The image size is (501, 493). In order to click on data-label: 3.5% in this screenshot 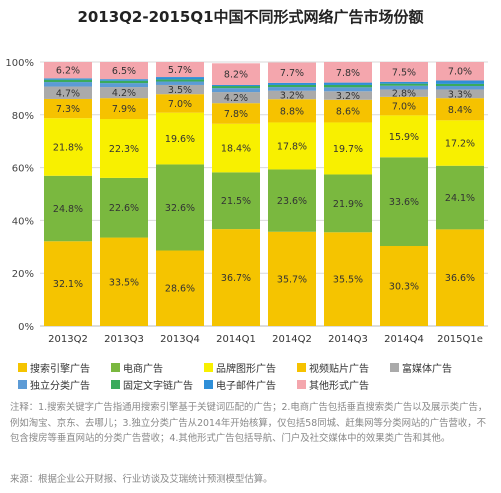, I will do `click(180, 90)`.